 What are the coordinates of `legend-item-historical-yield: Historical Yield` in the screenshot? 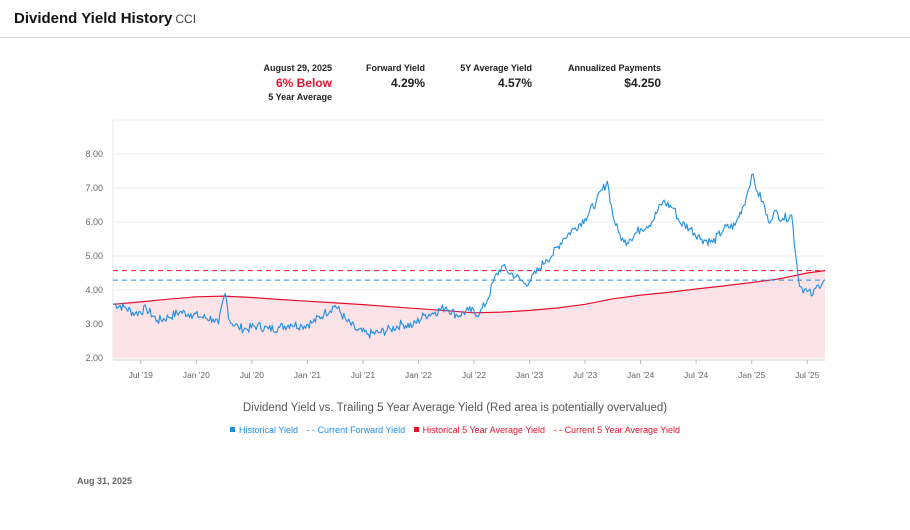 It's located at (265, 430).